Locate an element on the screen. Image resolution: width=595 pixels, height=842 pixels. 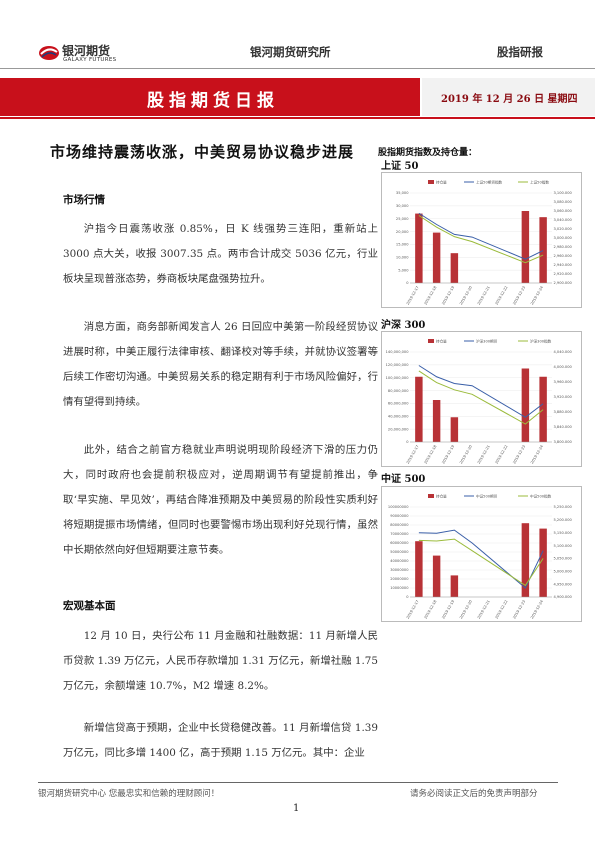
y-tick-label: 120,000,000 is located at coordinates (398, 365).